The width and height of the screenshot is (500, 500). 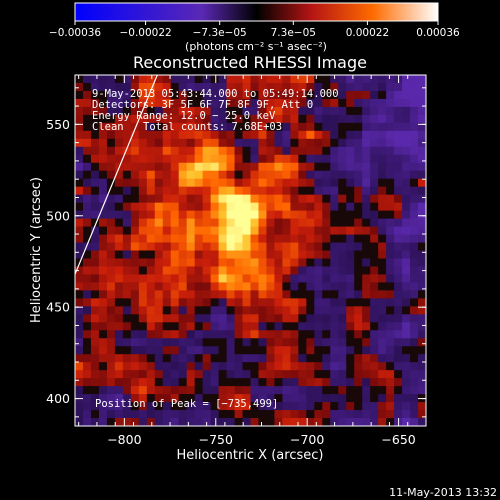 What do you see at coordinates (58, 124) in the screenshot?
I see `y-tick-label: 550` at bounding box center [58, 124].